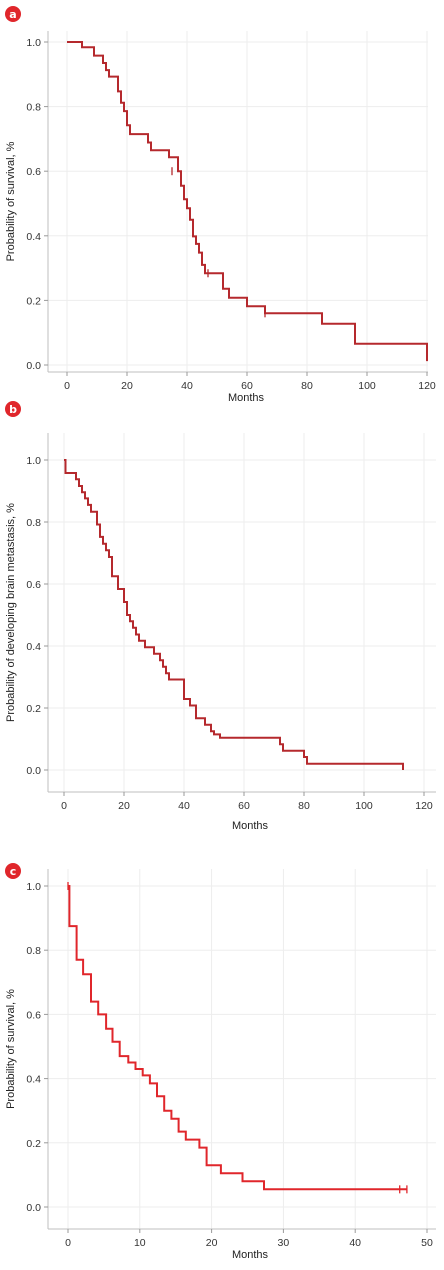 The height and width of the screenshot is (1270, 444). I want to click on chart-c-xtick-label-1: 10, so click(140, 1243).